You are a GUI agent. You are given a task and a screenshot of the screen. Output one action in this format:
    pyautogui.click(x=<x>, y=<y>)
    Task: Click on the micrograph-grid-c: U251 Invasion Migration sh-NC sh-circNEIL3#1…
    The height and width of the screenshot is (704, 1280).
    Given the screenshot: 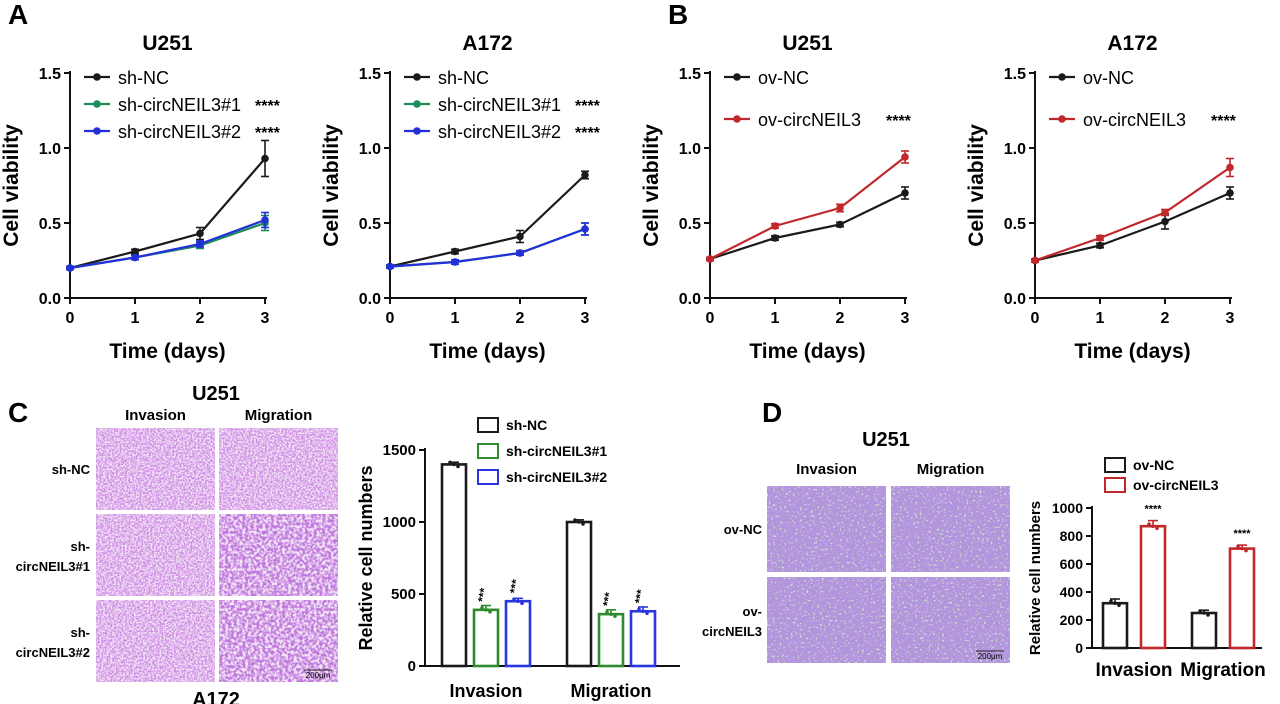 What is the action you would take?
    pyautogui.click(x=177, y=543)
    